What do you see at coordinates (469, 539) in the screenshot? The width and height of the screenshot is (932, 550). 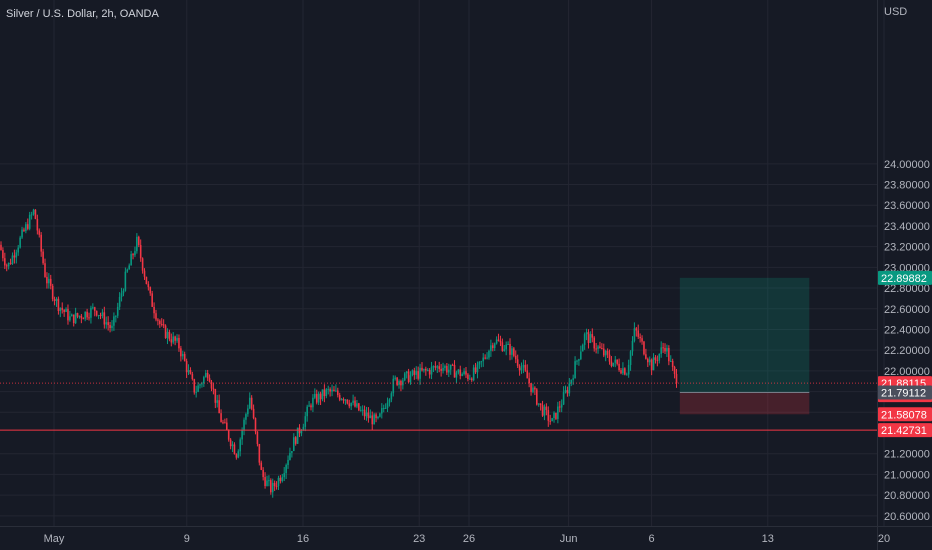 I see `time-tick-label: 26` at bounding box center [469, 539].